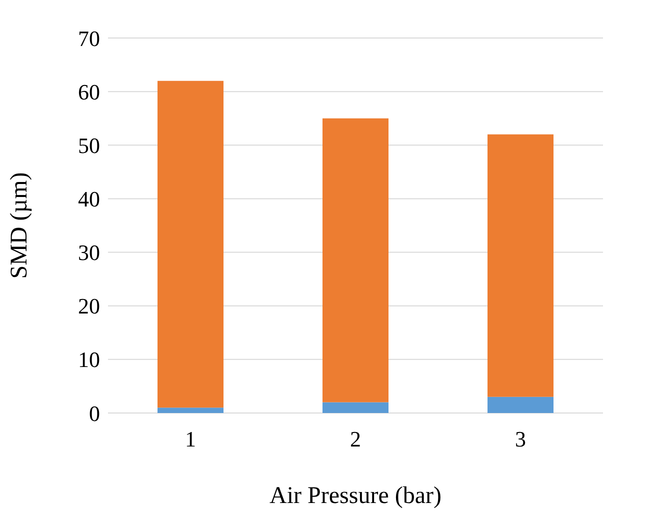 The height and width of the screenshot is (524, 651). I want to click on y-tick-label: 30, so click(89, 253).